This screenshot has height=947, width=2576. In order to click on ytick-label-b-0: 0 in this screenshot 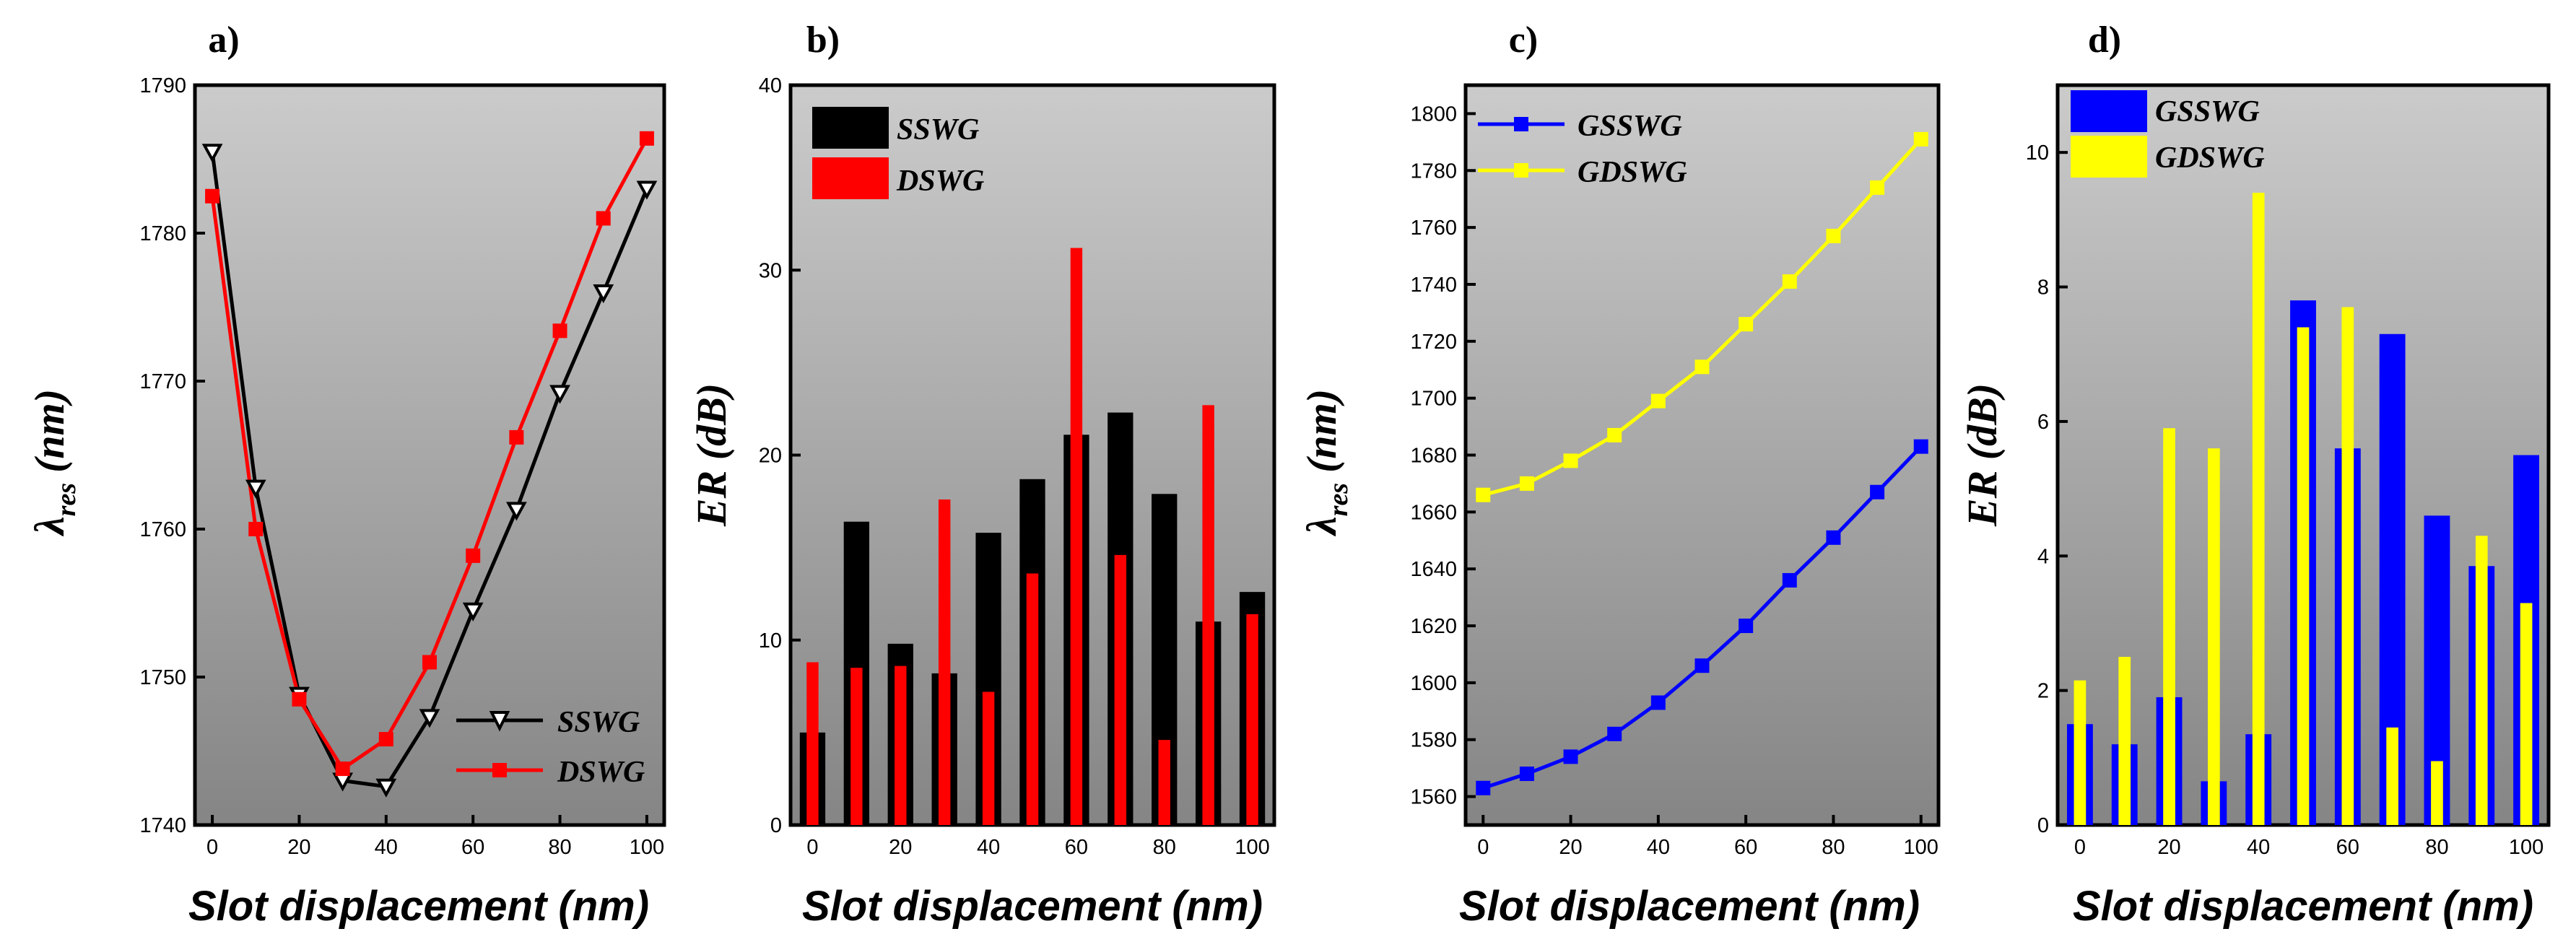, I will do `click(776, 825)`.